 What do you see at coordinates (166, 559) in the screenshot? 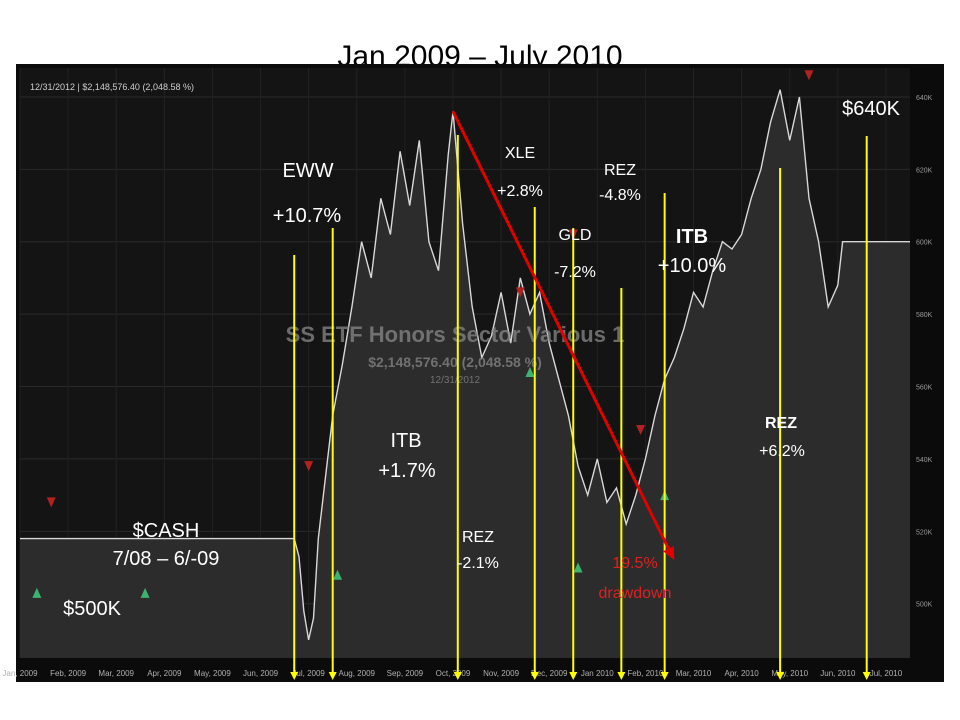
I see `cash-period-label: 7/08 – 6/-09` at bounding box center [166, 559].